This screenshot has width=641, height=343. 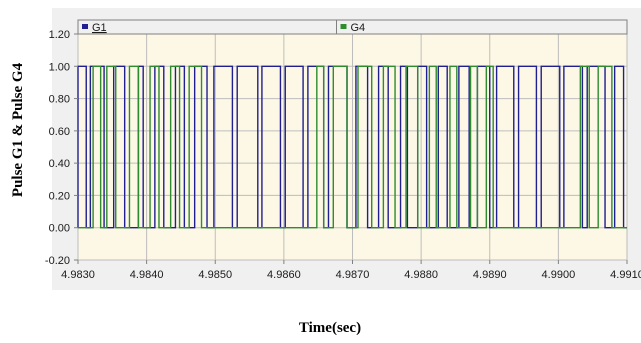 What do you see at coordinates (490, 275) in the screenshot?
I see `x-tick-label: 4.9890` at bounding box center [490, 275].